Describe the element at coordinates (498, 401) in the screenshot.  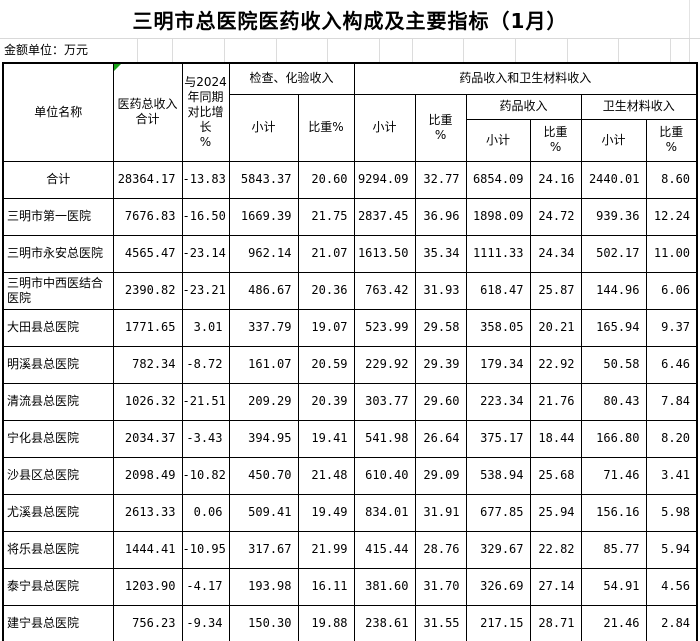
I see `cell-drug-subtotal: 223.34` at that location.